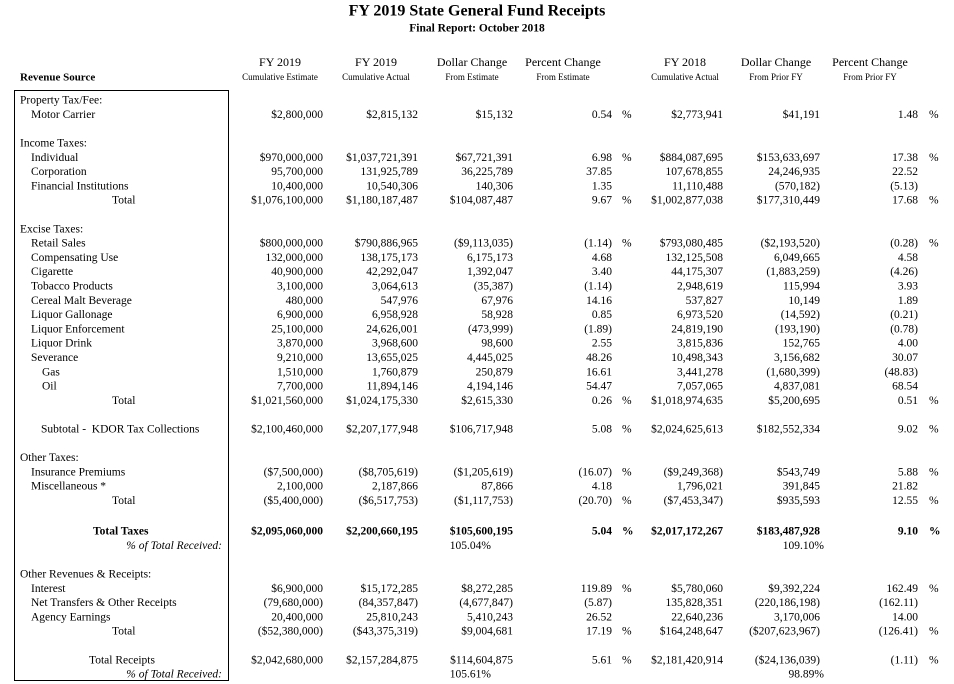 This screenshot has height=684, width=954. Describe the element at coordinates (483, 500) in the screenshot. I see `cell-value: ($1,117,753)` at that location.